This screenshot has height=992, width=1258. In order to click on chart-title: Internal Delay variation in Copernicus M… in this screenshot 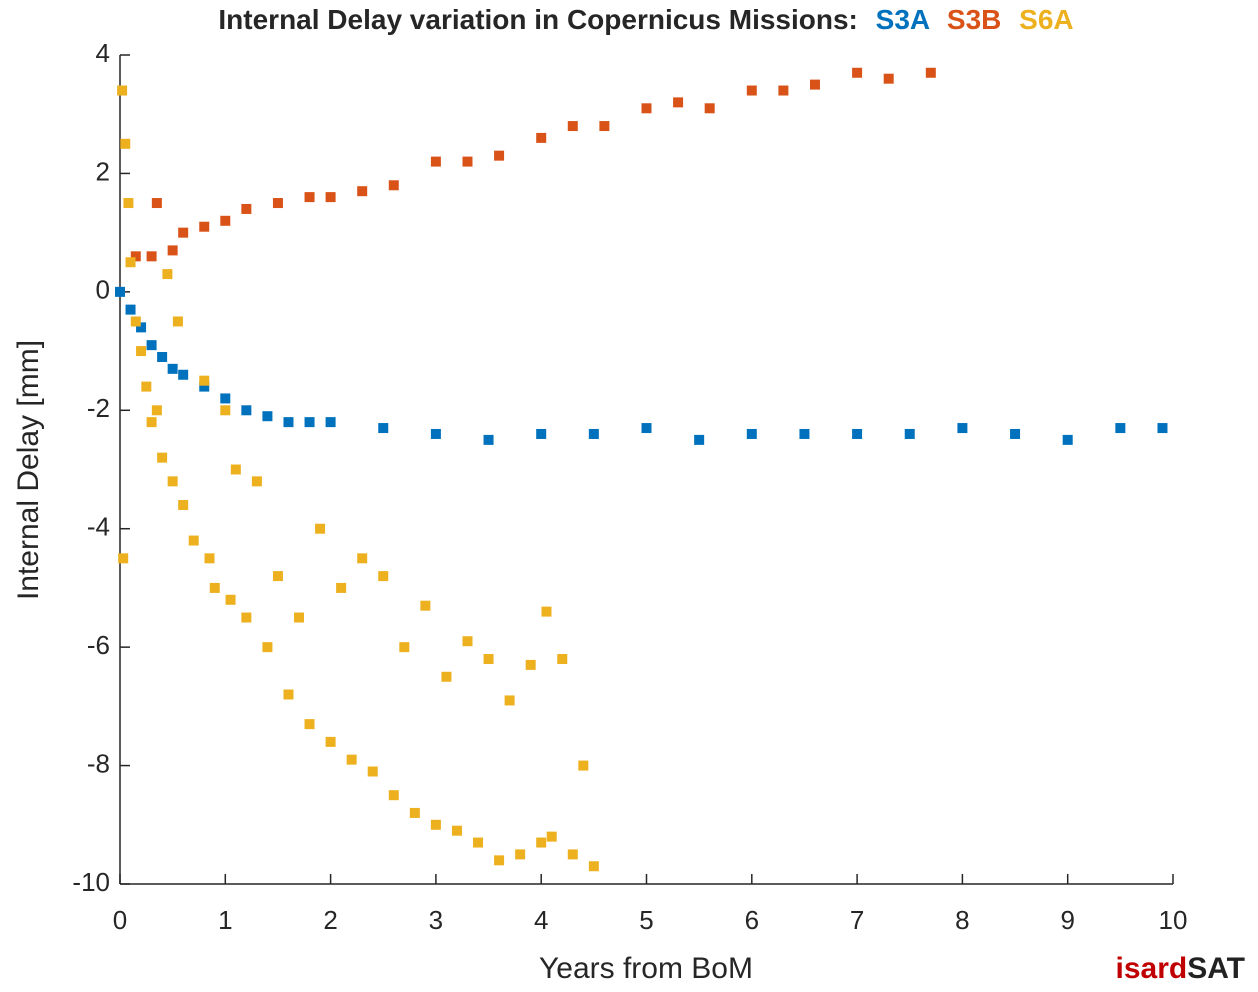, I will do `click(645, 19)`.